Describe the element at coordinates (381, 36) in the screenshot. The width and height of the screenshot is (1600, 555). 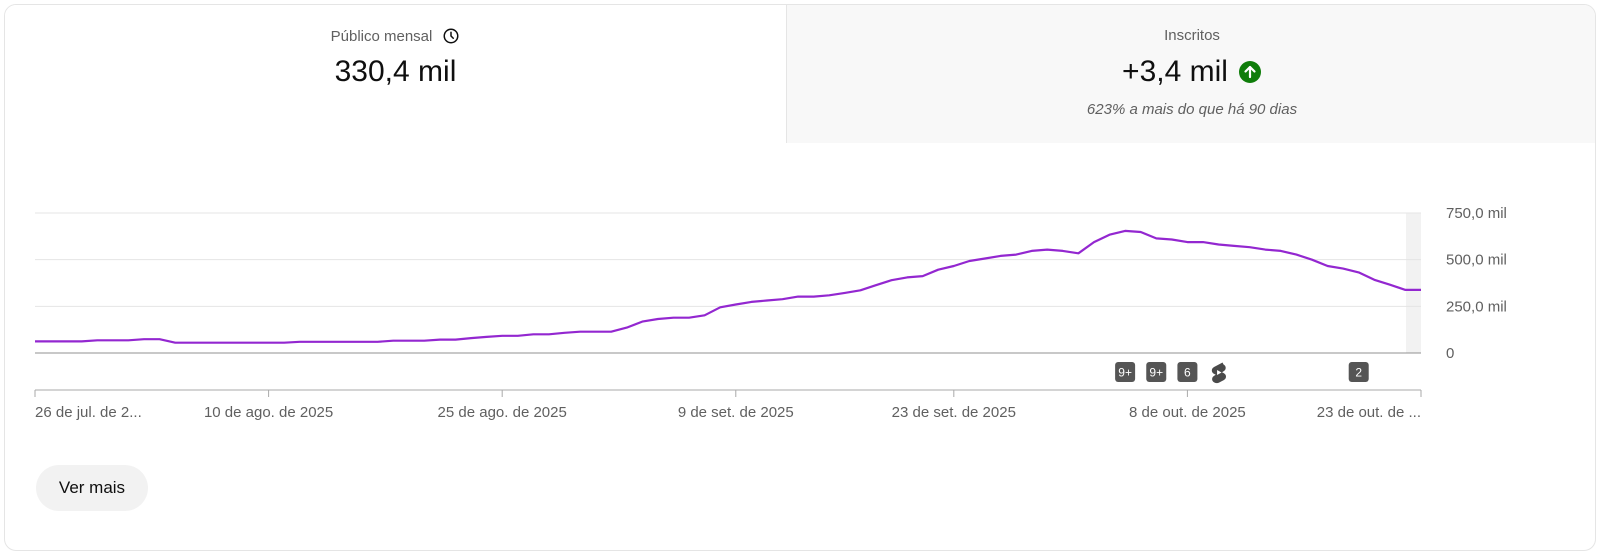
I see `monthly-audience-label: Público mensal` at that location.